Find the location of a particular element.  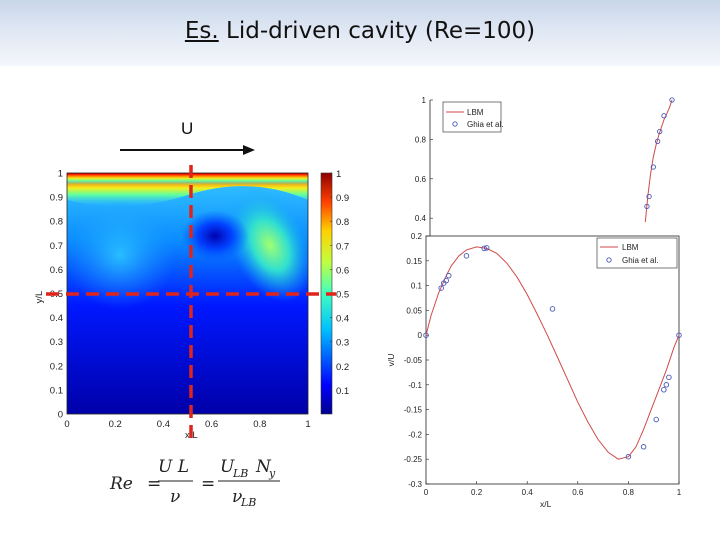

v-plot-y-tick-label: -0.2 is located at coordinates (415, 434).